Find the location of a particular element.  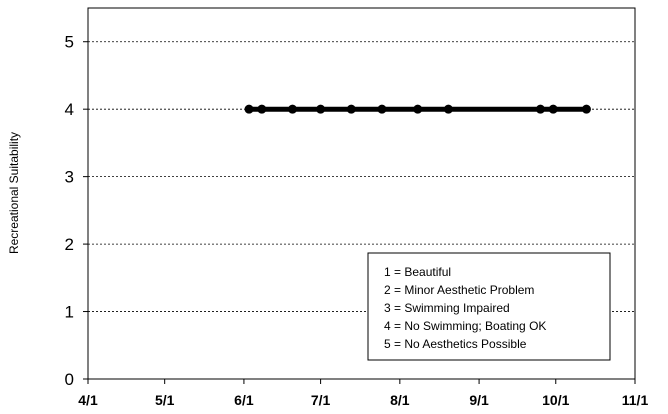

x-tick-label: 5/1 is located at coordinates (165, 400).